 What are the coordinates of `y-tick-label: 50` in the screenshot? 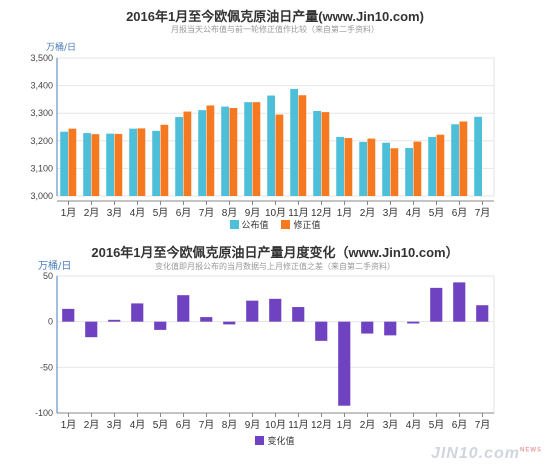 It's located at (48, 276).